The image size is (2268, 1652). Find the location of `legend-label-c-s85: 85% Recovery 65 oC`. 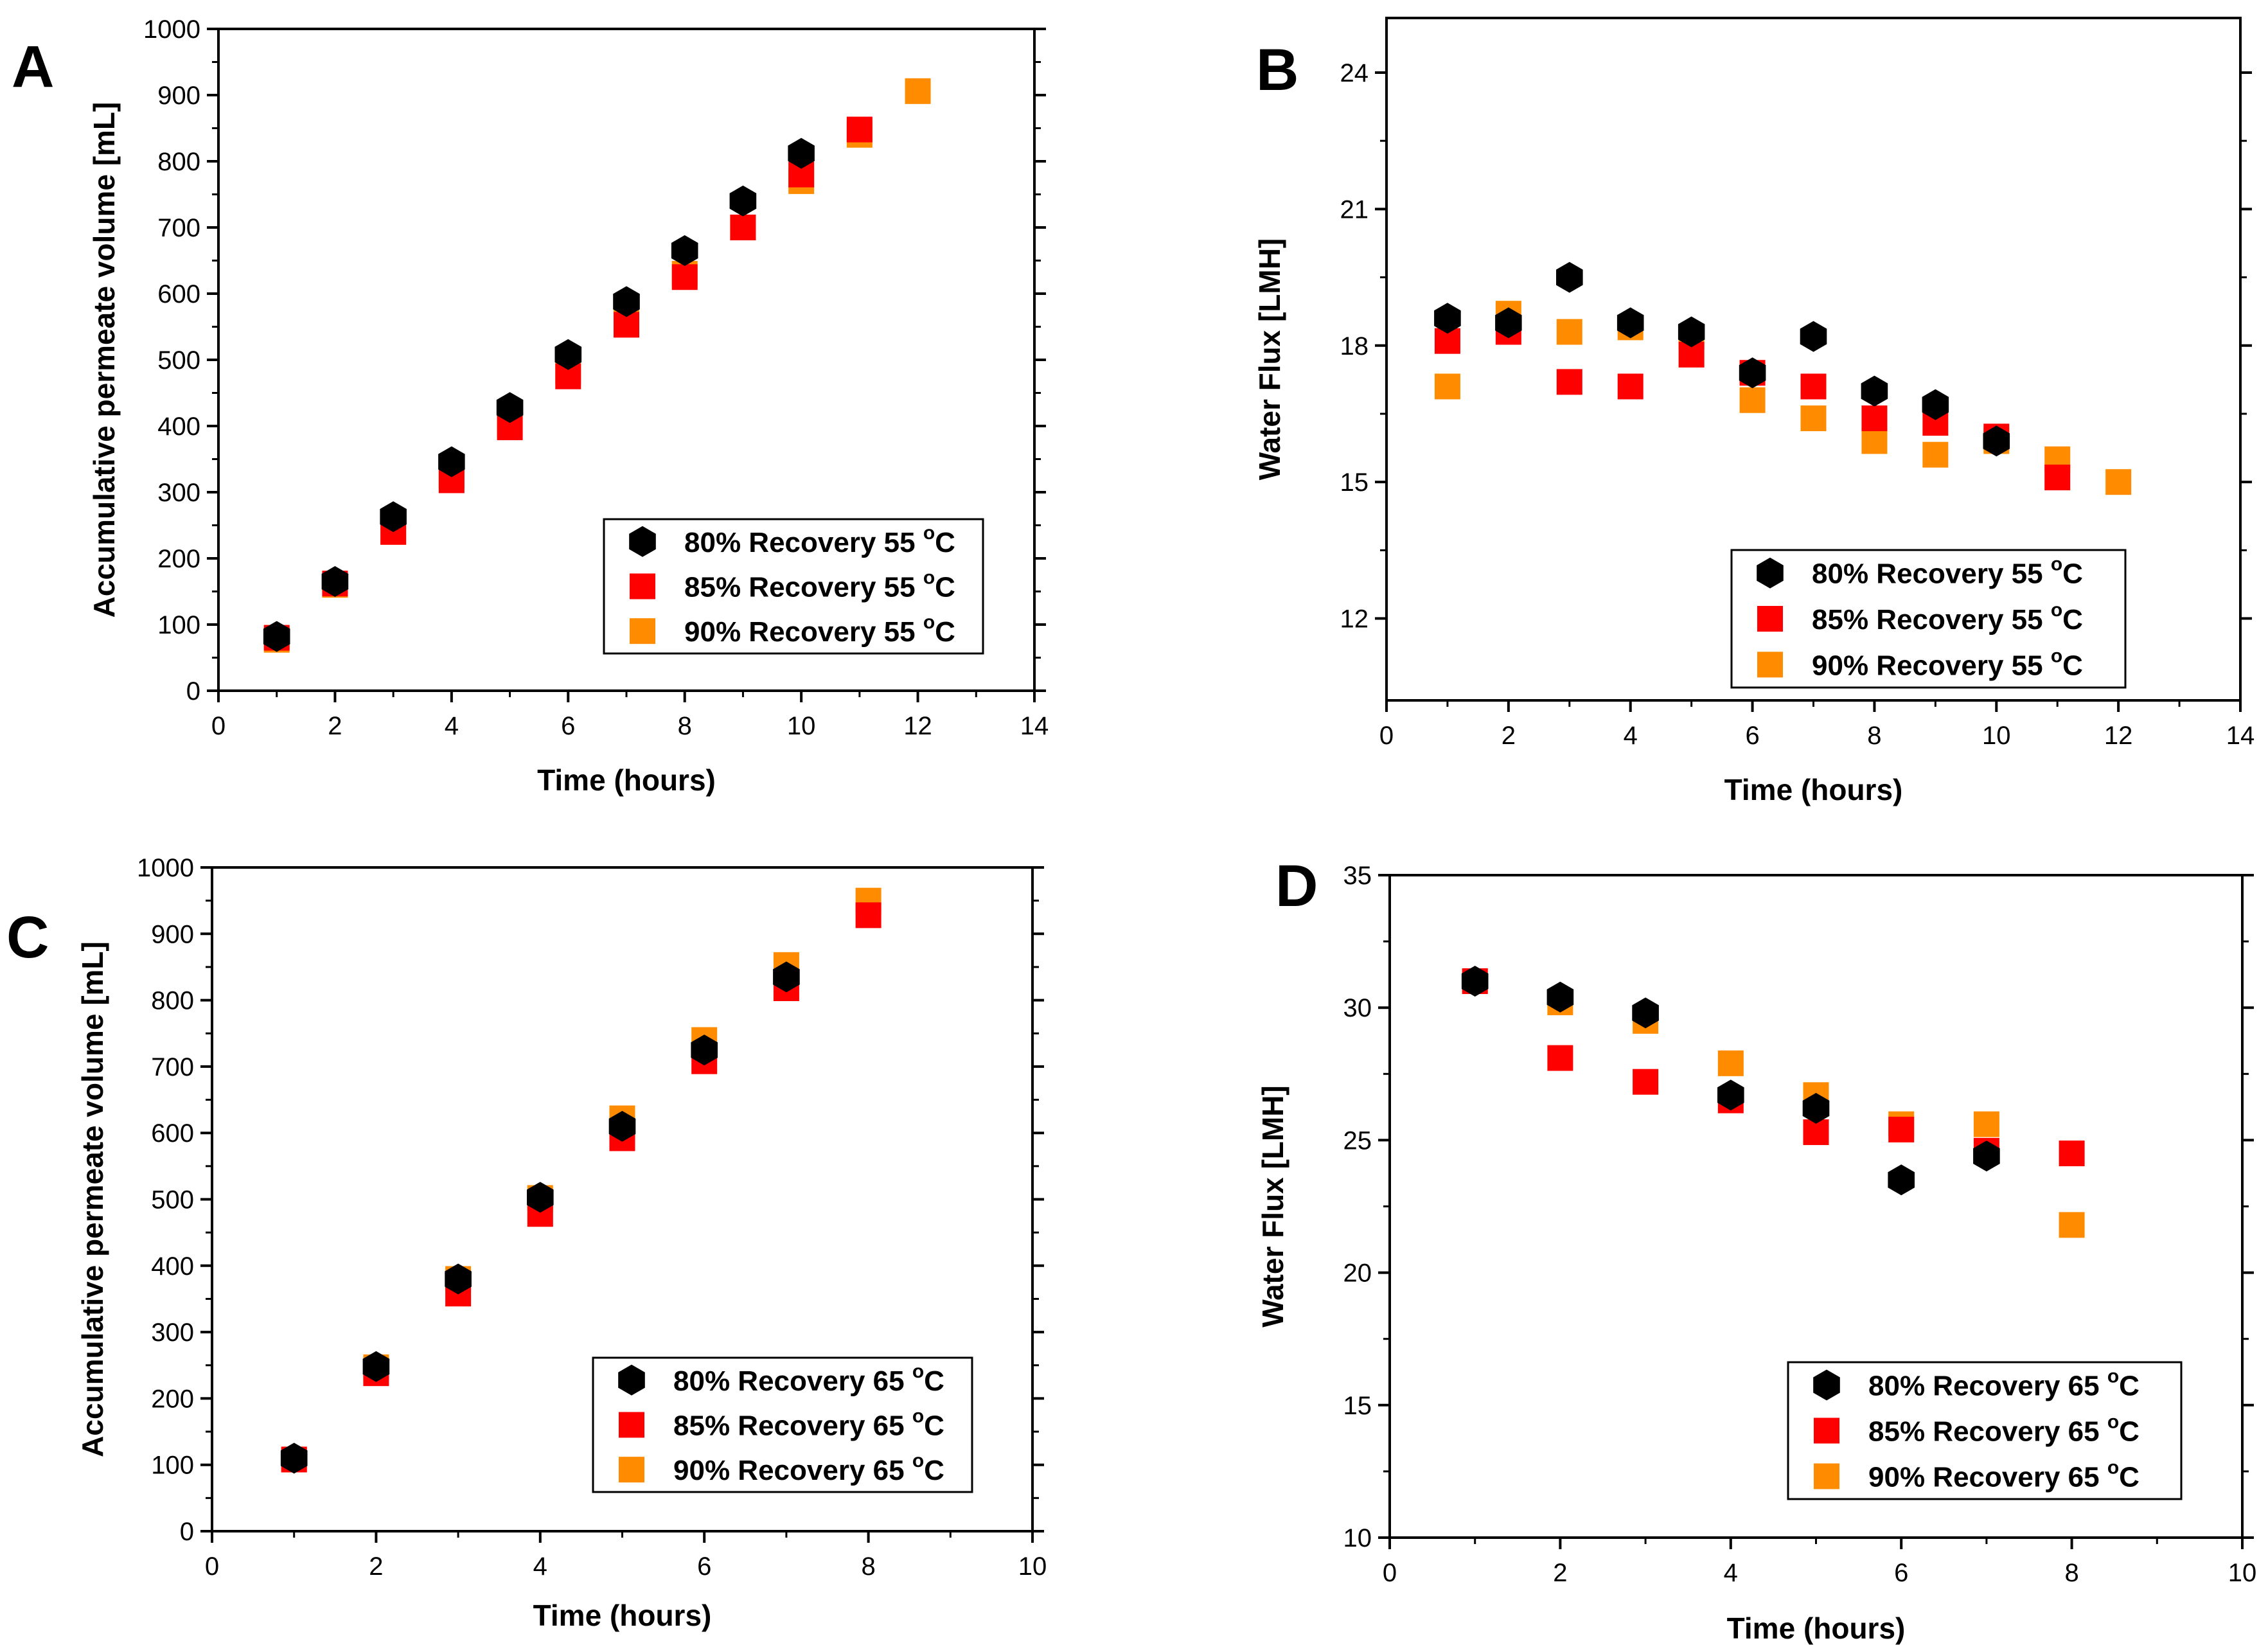

legend-label-c-s85: 85% Recovery 65 oC is located at coordinates (808, 1424).